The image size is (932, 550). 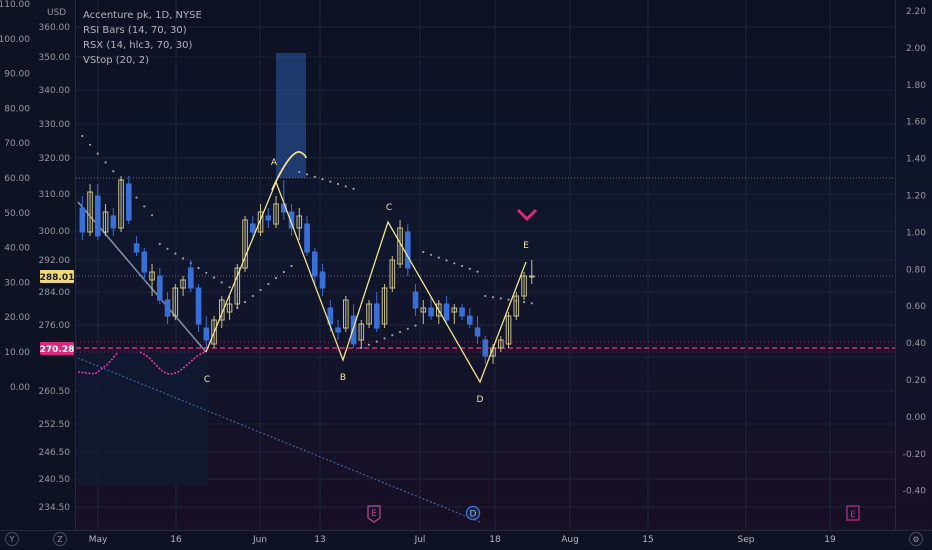 What do you see at coordinates (55, 293) in the screenshot?
I see `price-tick: 284.00` at bounding box center [55, 293].